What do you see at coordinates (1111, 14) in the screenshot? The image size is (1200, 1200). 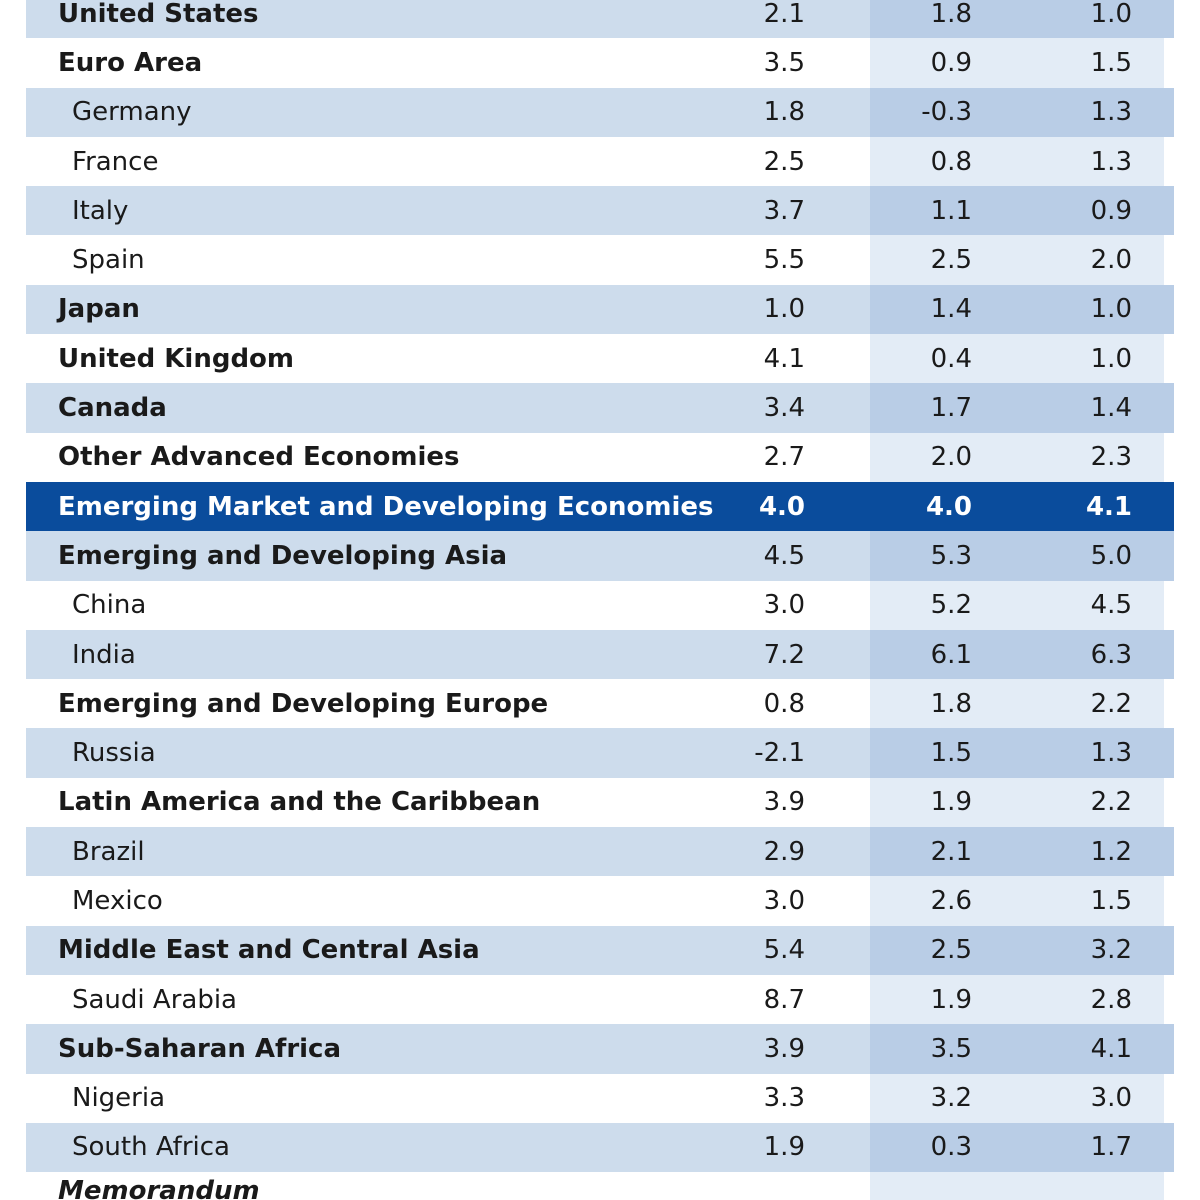 I see `value-cell-v3: 1.0` at bounding box center [1111, 14].